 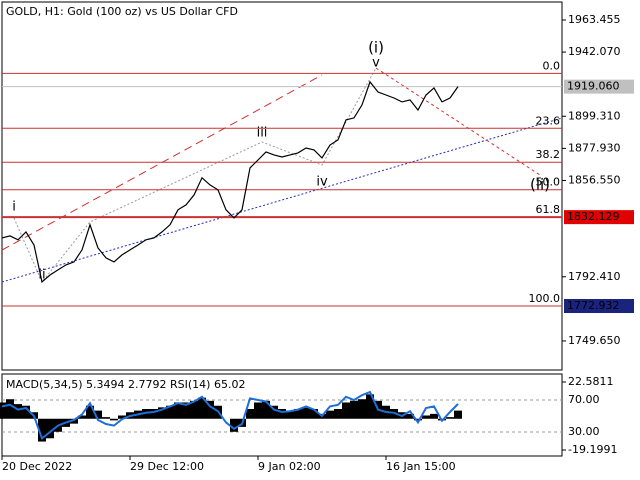 I want to click on wave-label: iii, so click(x=262, y=133).